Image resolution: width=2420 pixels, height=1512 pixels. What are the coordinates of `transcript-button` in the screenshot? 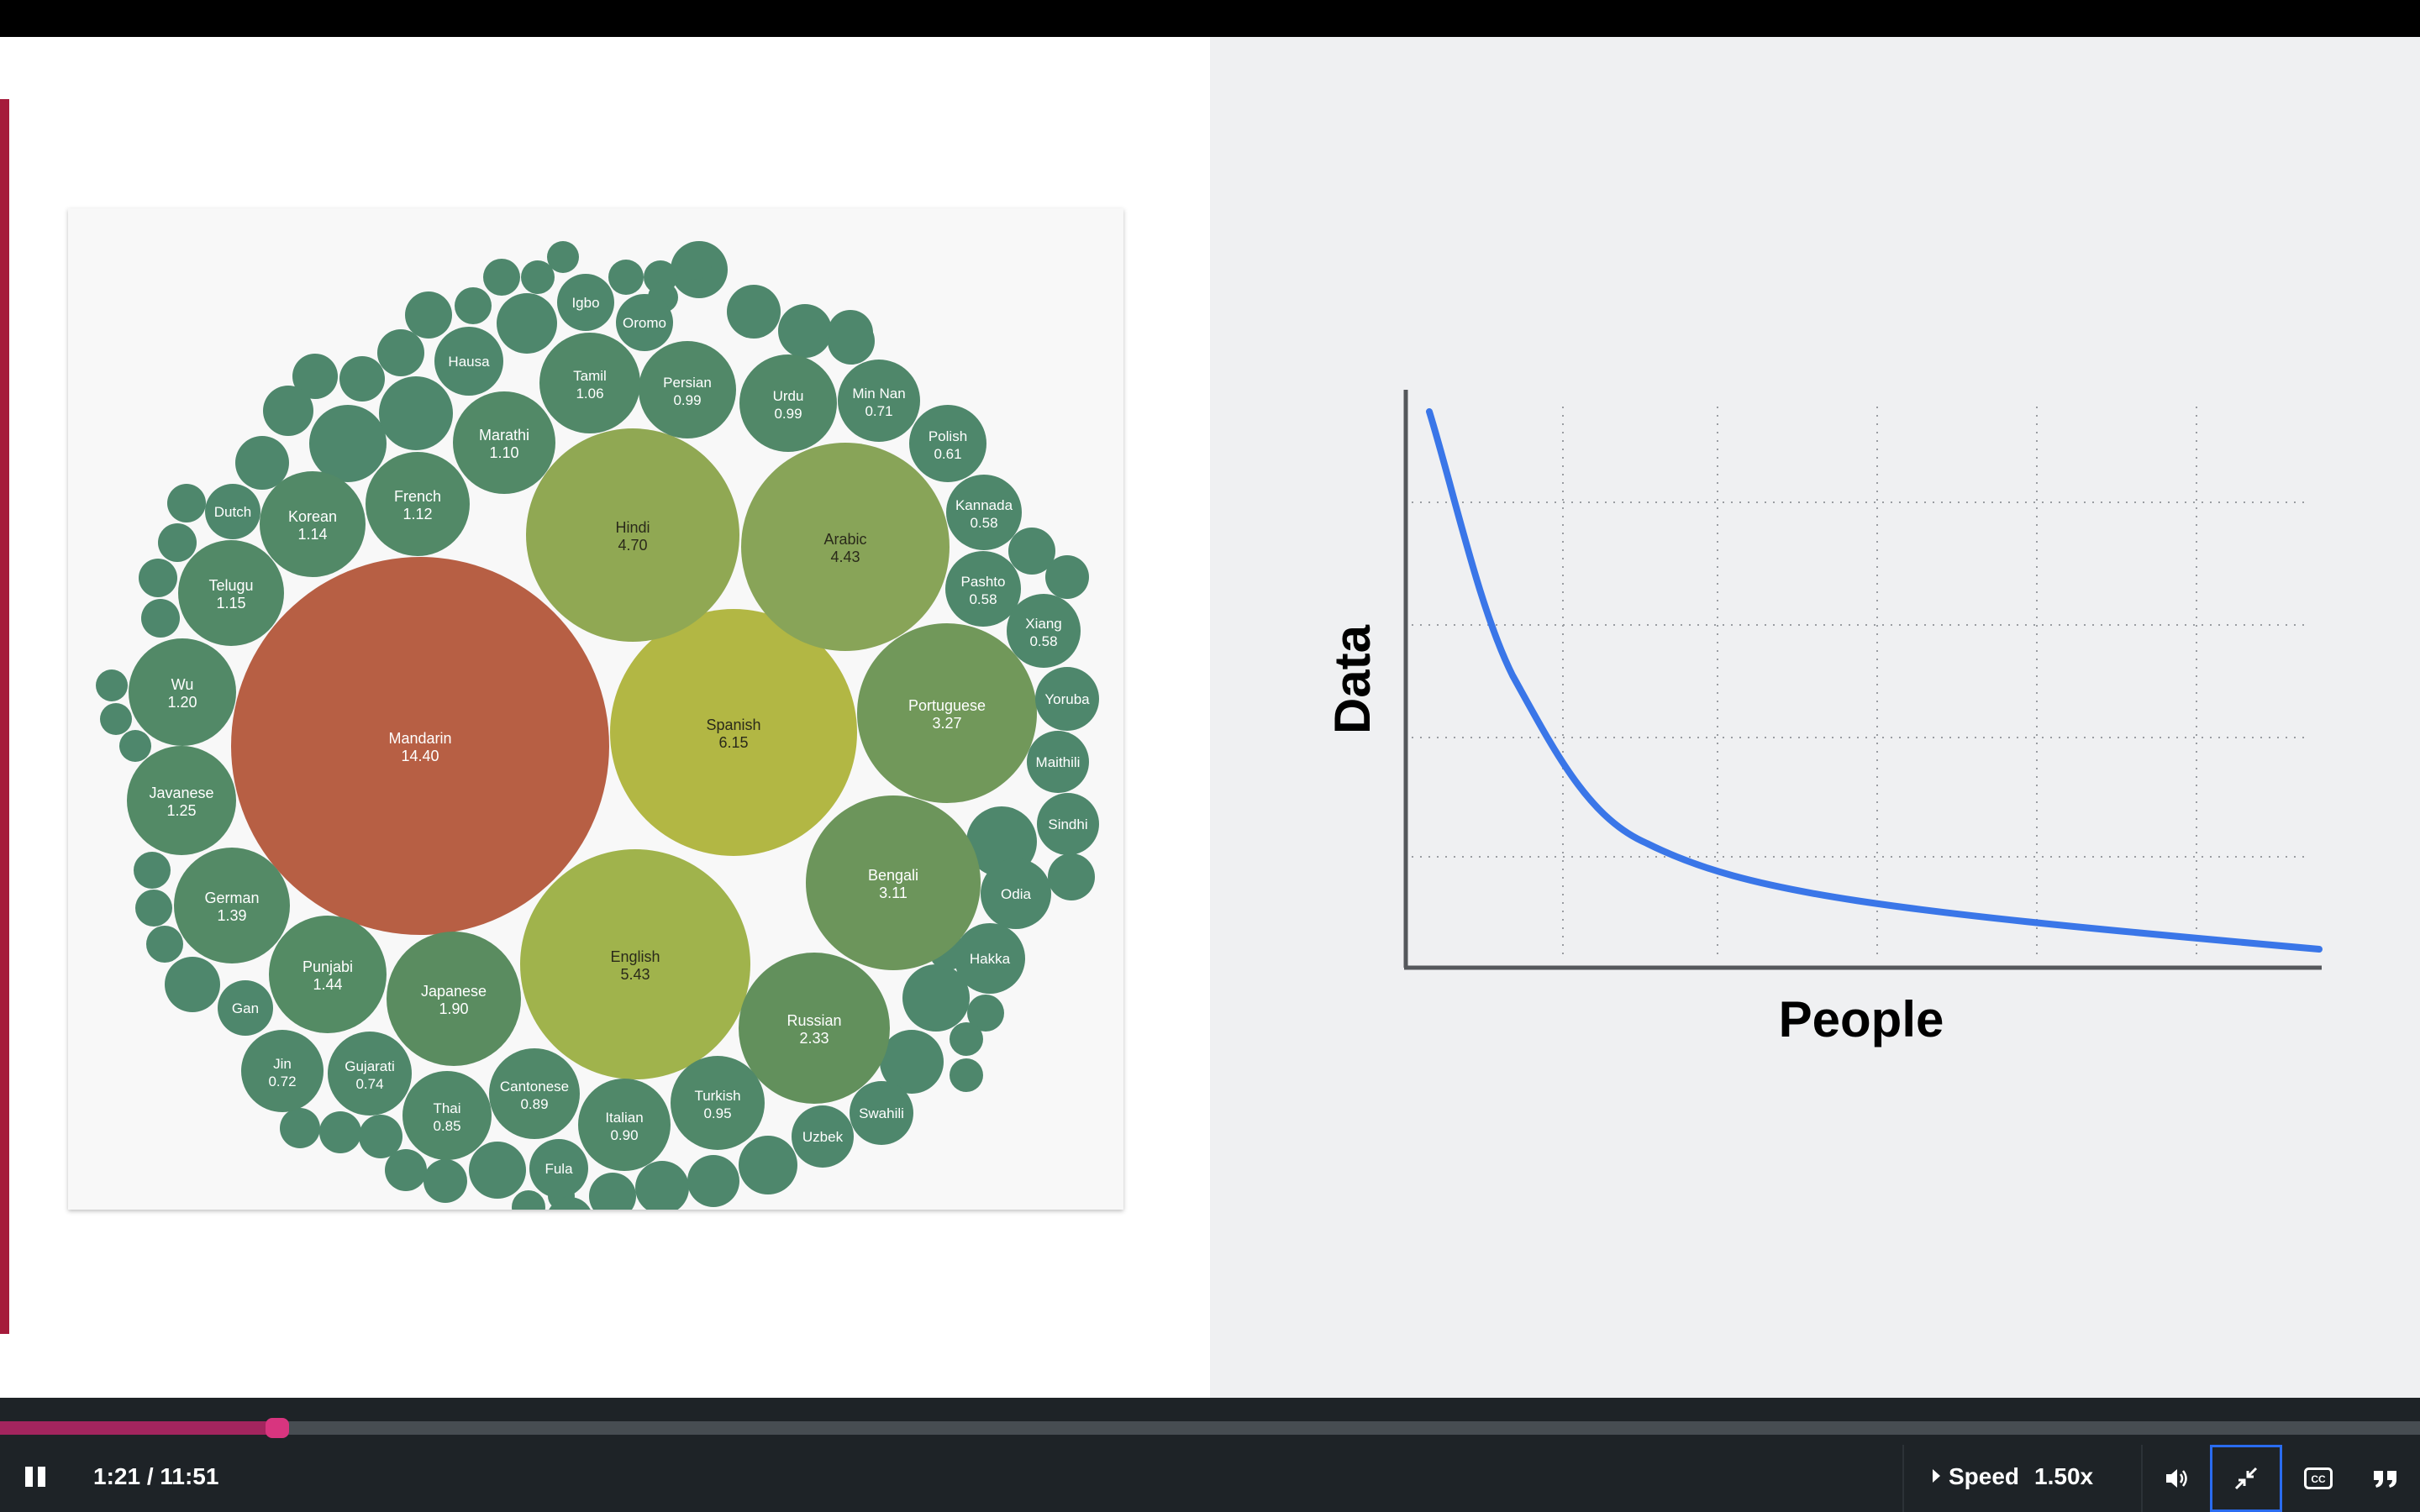 It's located at (2385, 1478).